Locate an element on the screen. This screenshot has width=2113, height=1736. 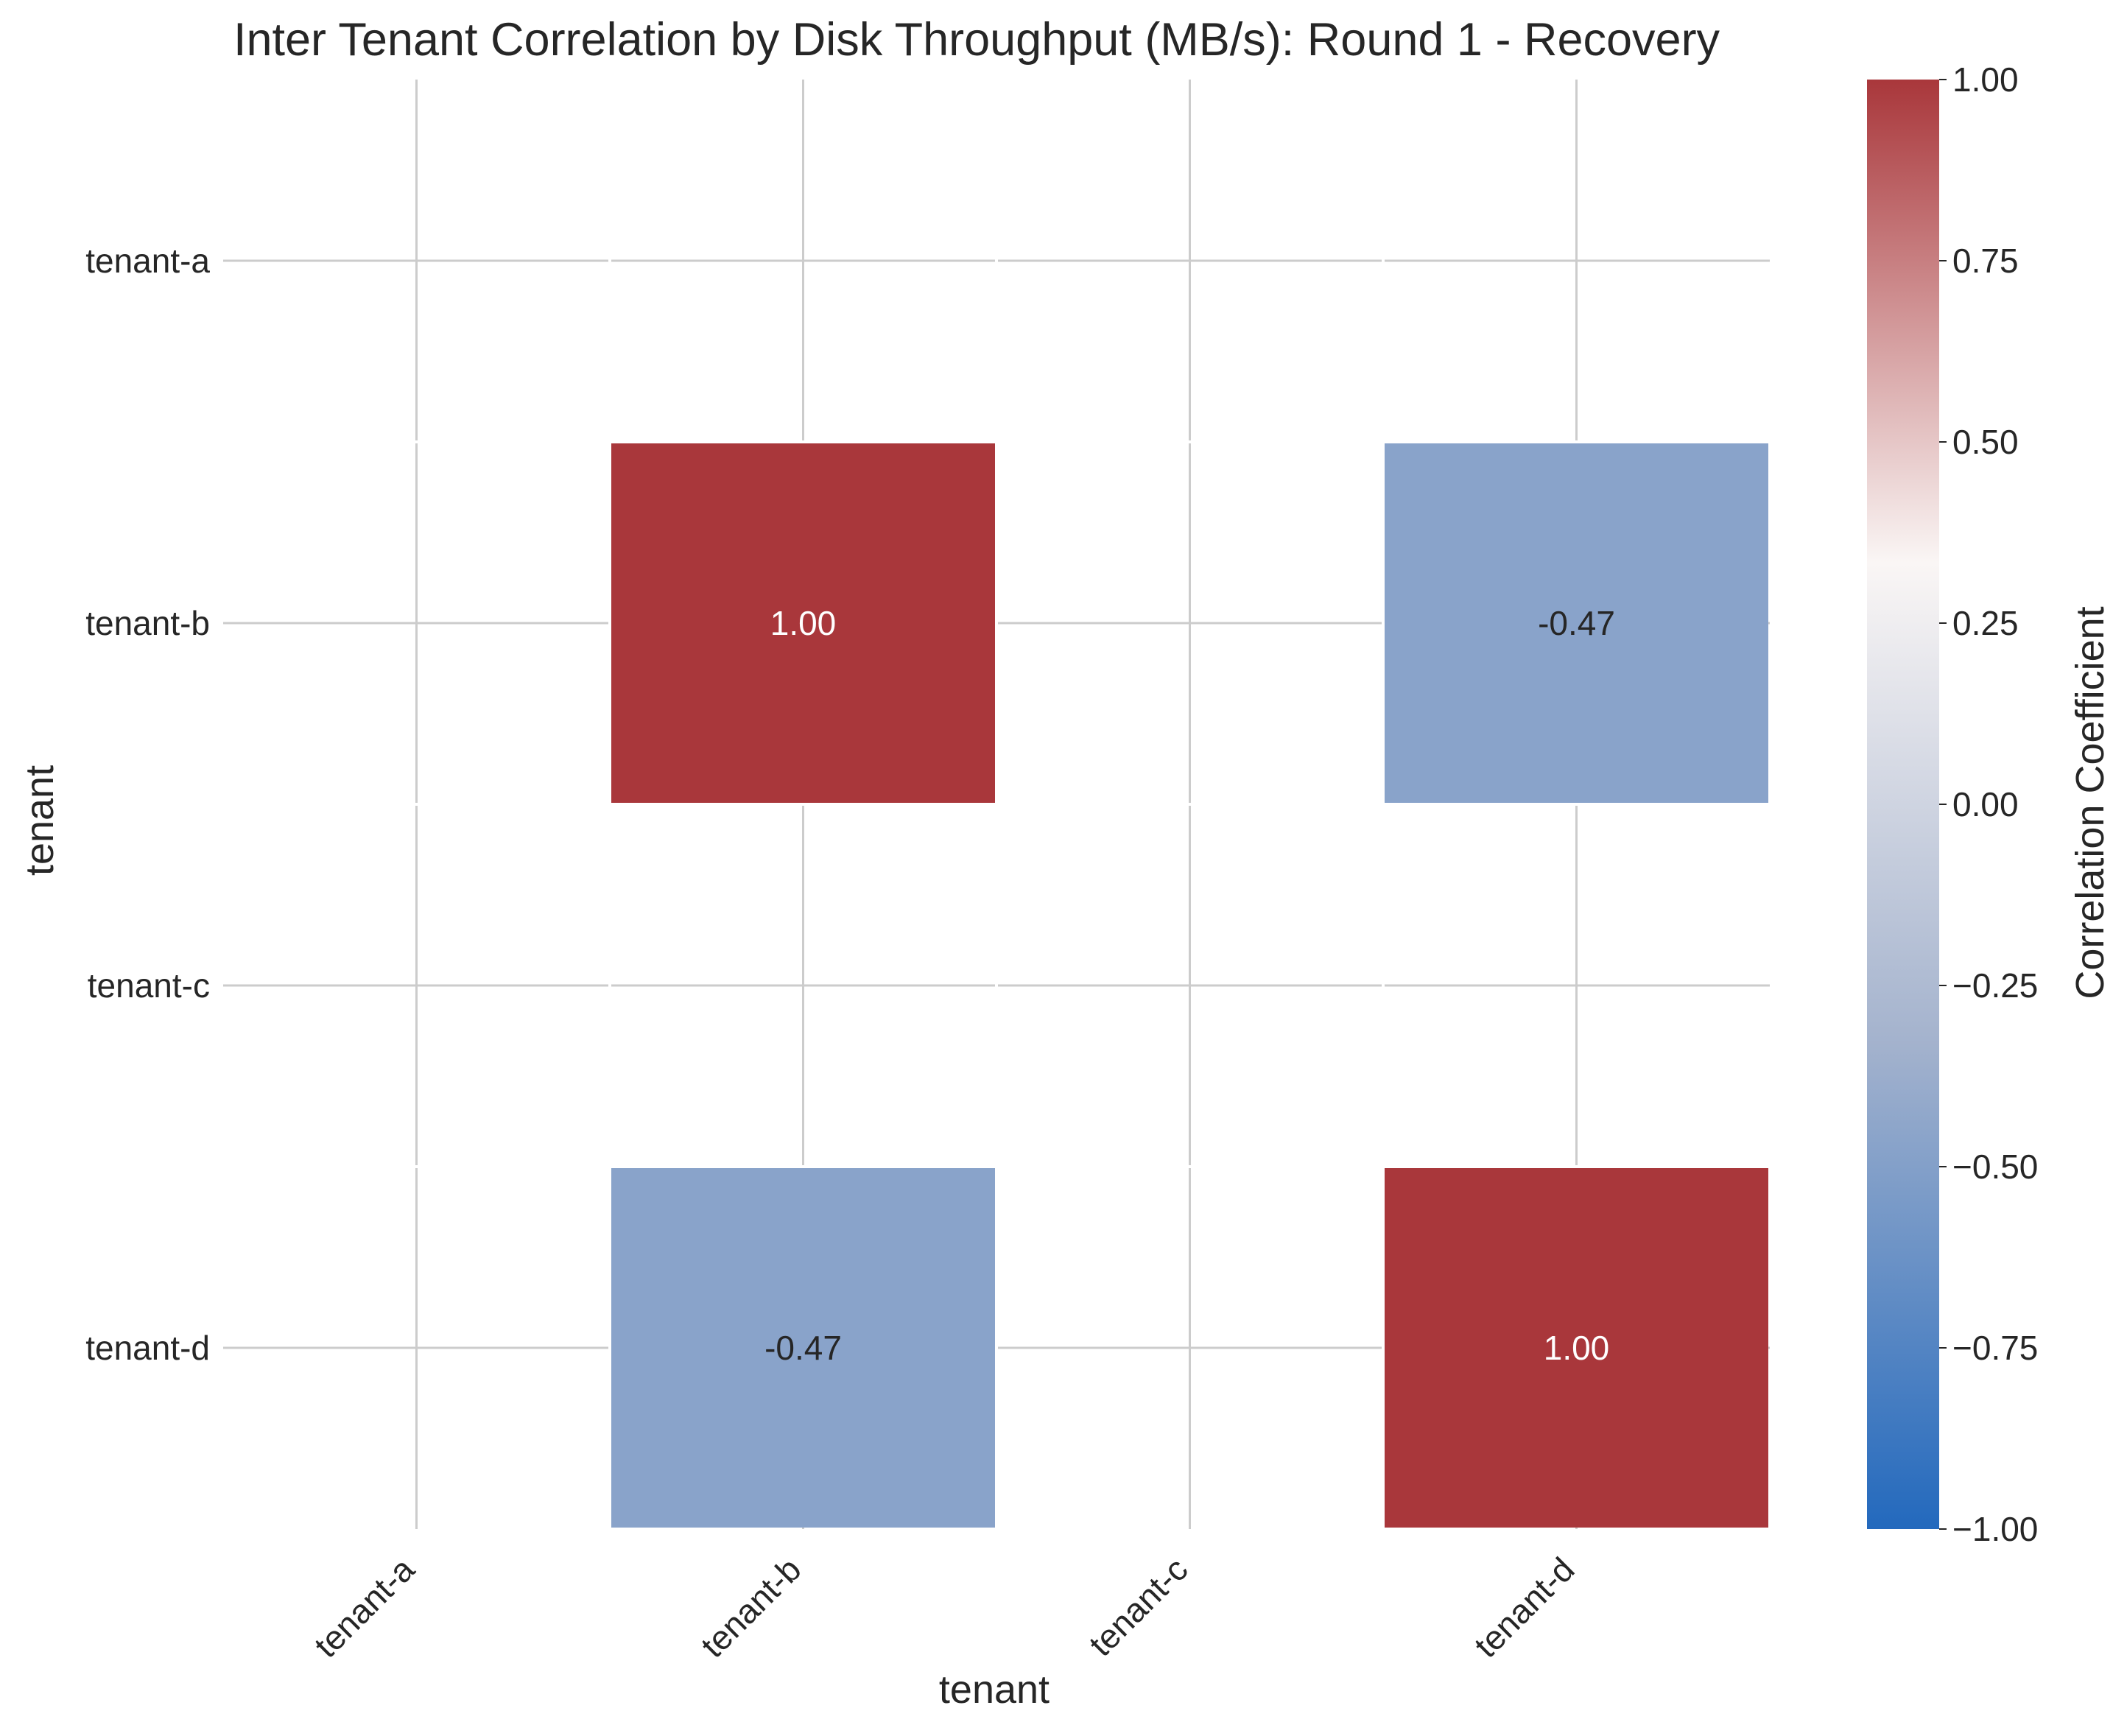
colorbar-tick-label: 0.50 is located at coordinates (1985, 442).